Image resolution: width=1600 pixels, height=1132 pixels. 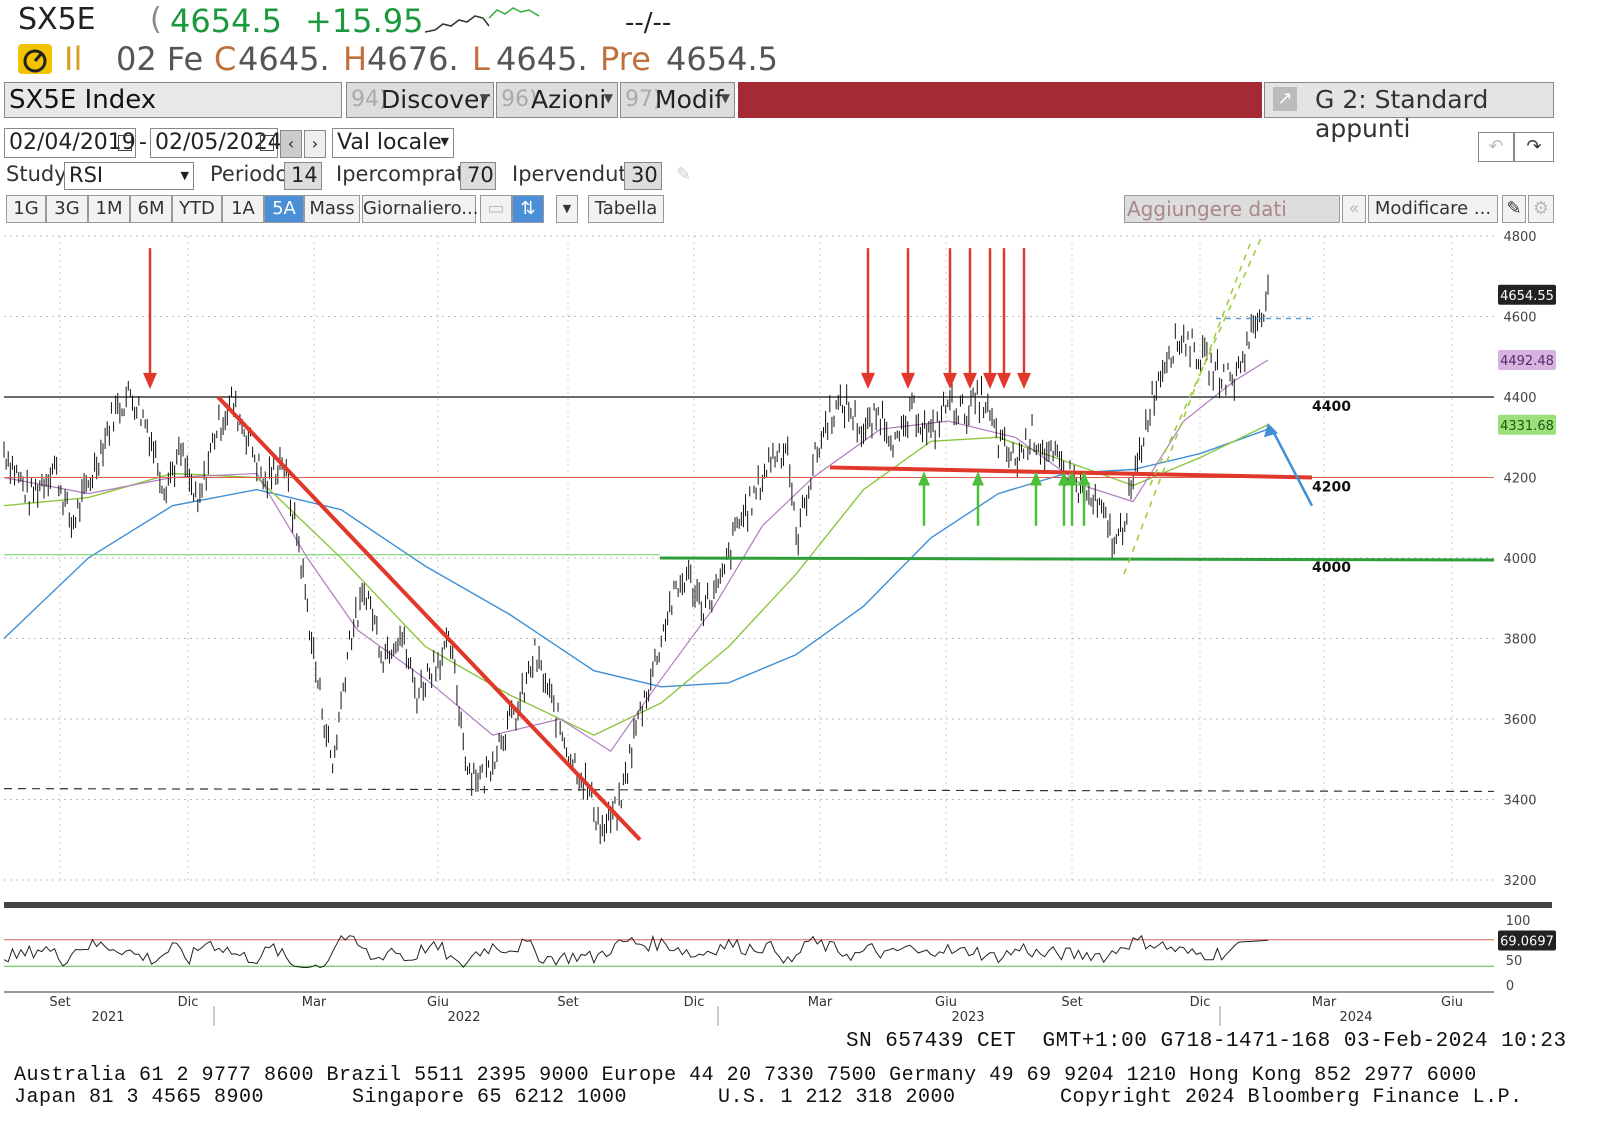 What do you see at coordinates (648, 23) in the screenshot?
I see `time-placeholder: --/--` at bounding box center [648, 23].